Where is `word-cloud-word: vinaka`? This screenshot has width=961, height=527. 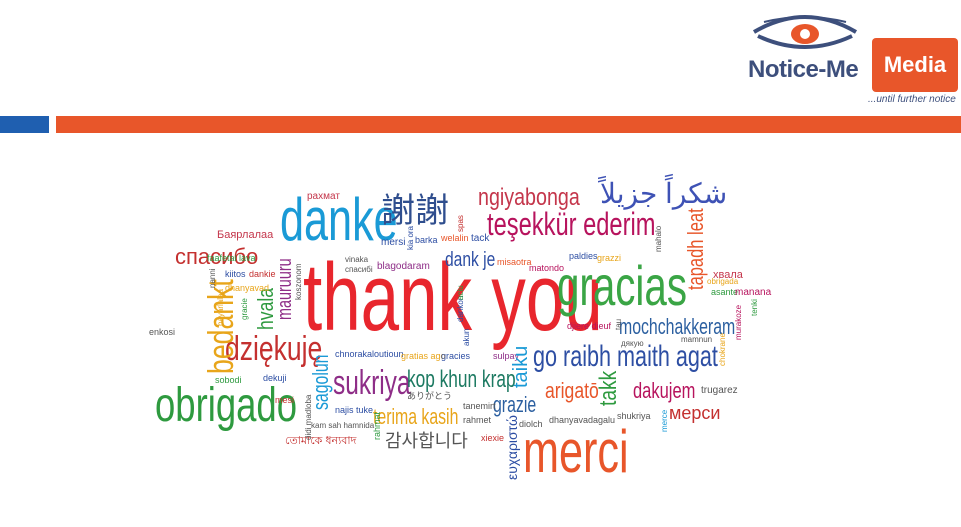 word-cloud-word: vinaka is located at coordinates (357, 259).